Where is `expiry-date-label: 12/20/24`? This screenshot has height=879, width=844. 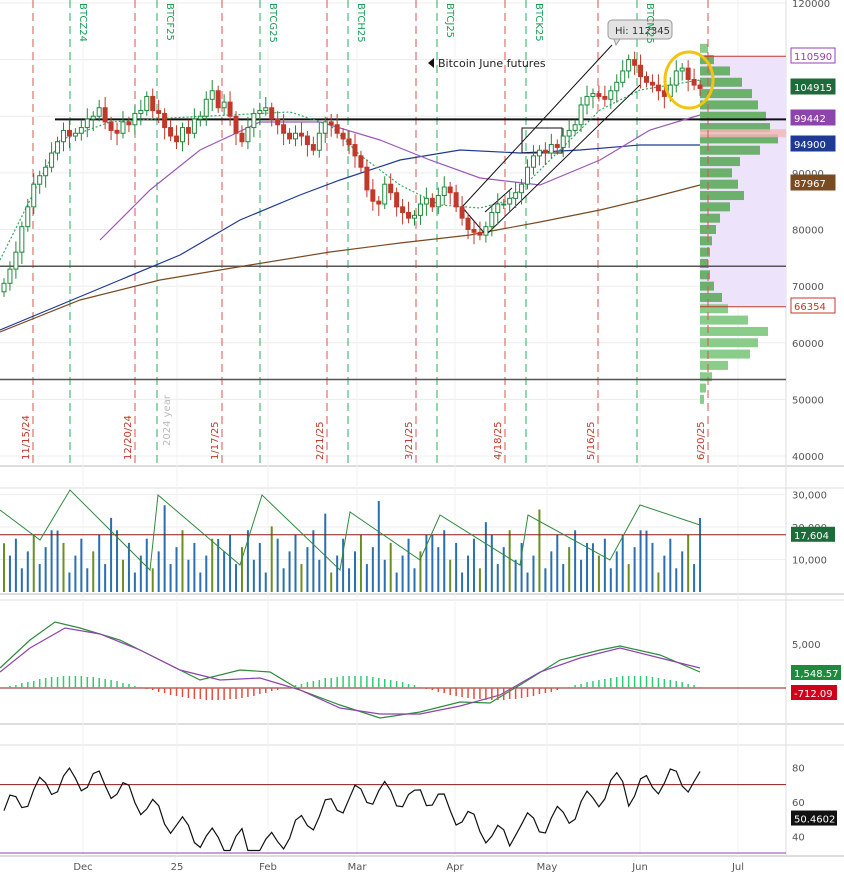
expiry-date-label: 12/20/24 is located at coordinates (128, 437).